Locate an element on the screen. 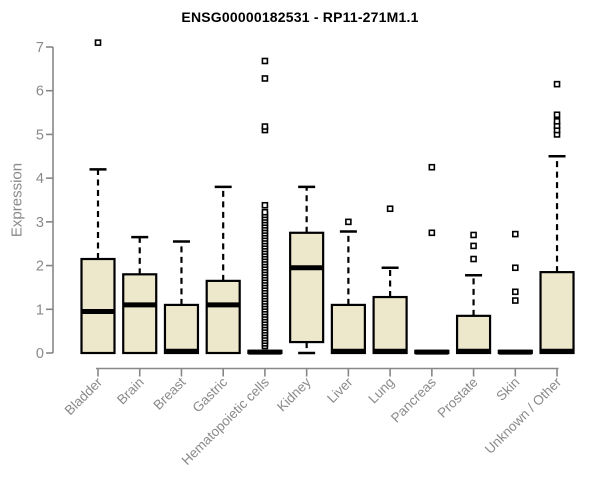  y-tick-label: 2 is located at coordinates (40, 267).